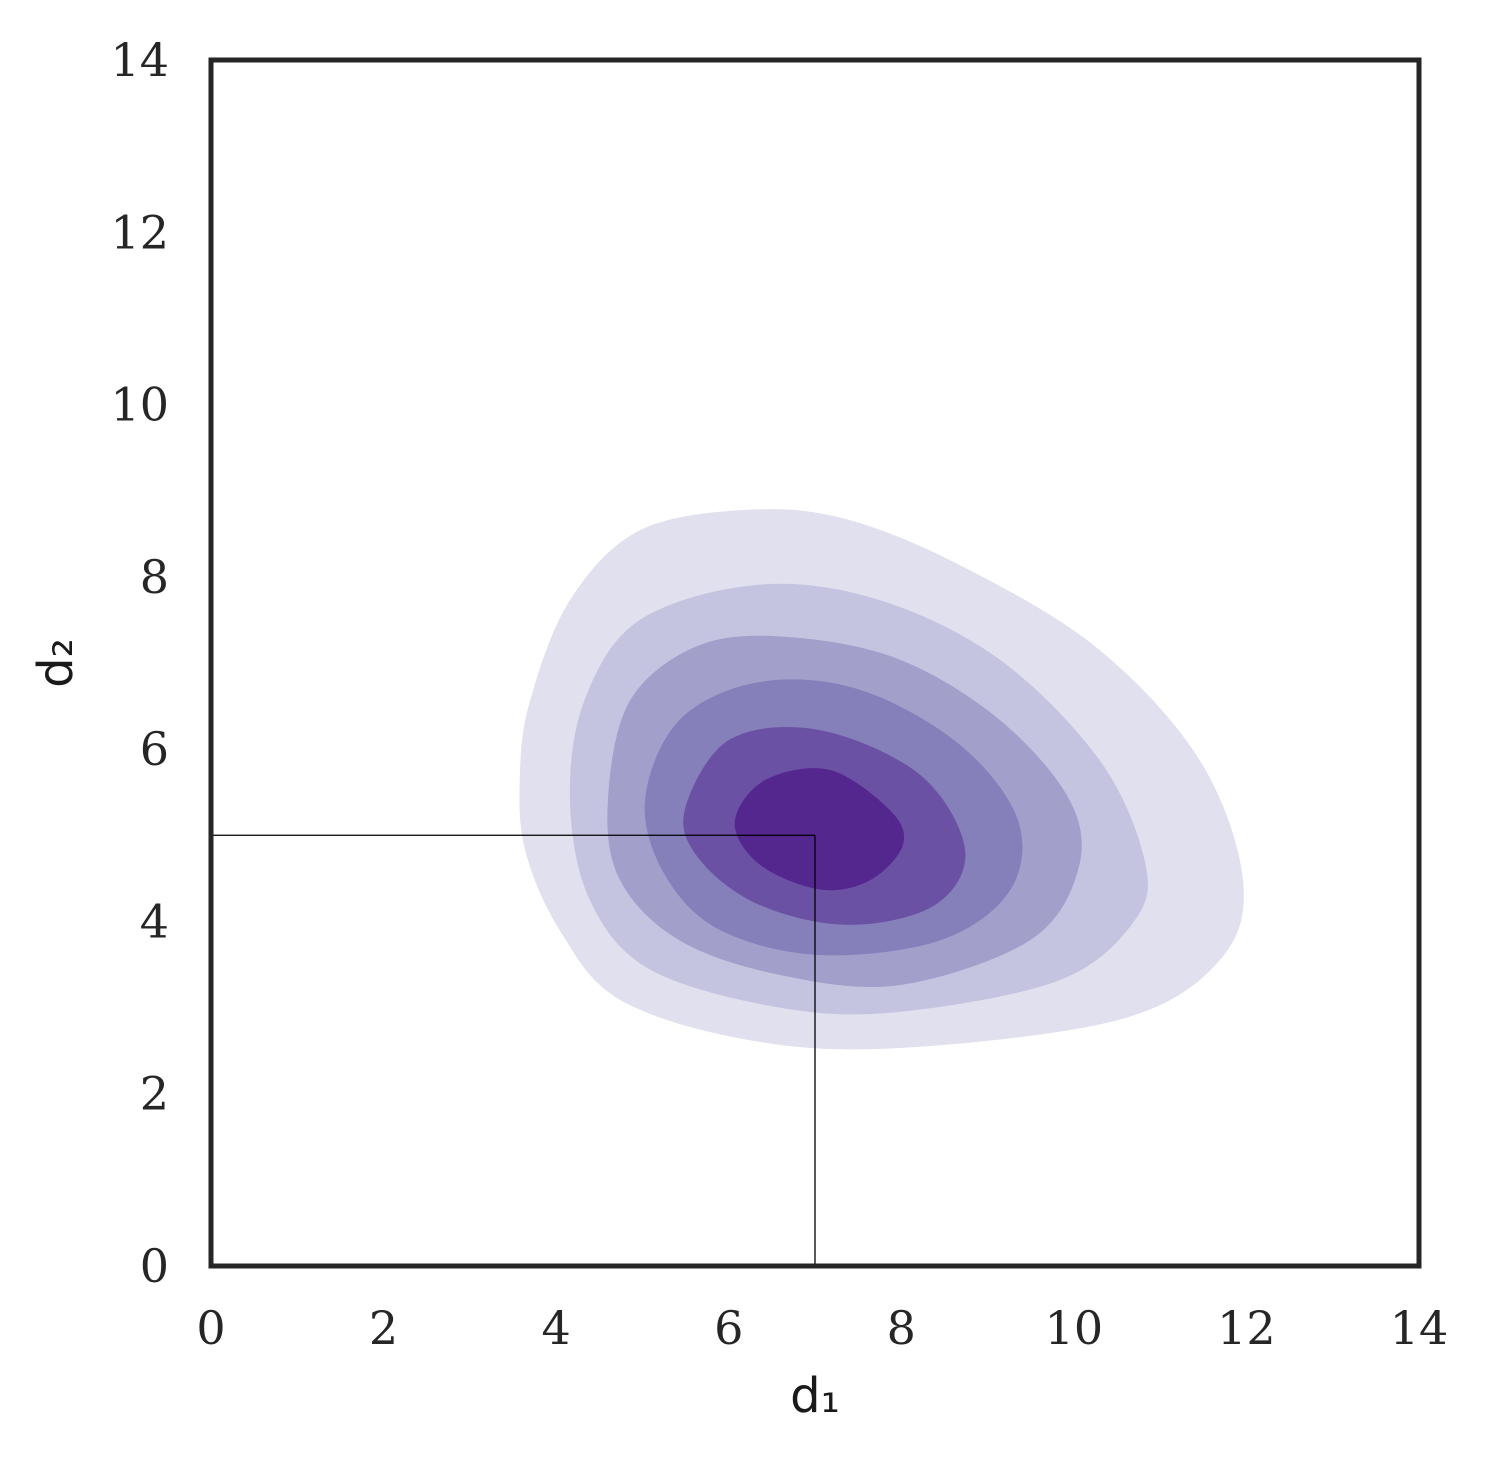 Image resolution: width=1486 pixels, height=1471 pixels. What do you see at coordinates (556, 1328) in the screenshot?
I see `x-tick-label: 4` at bounding box center [556, 1328].